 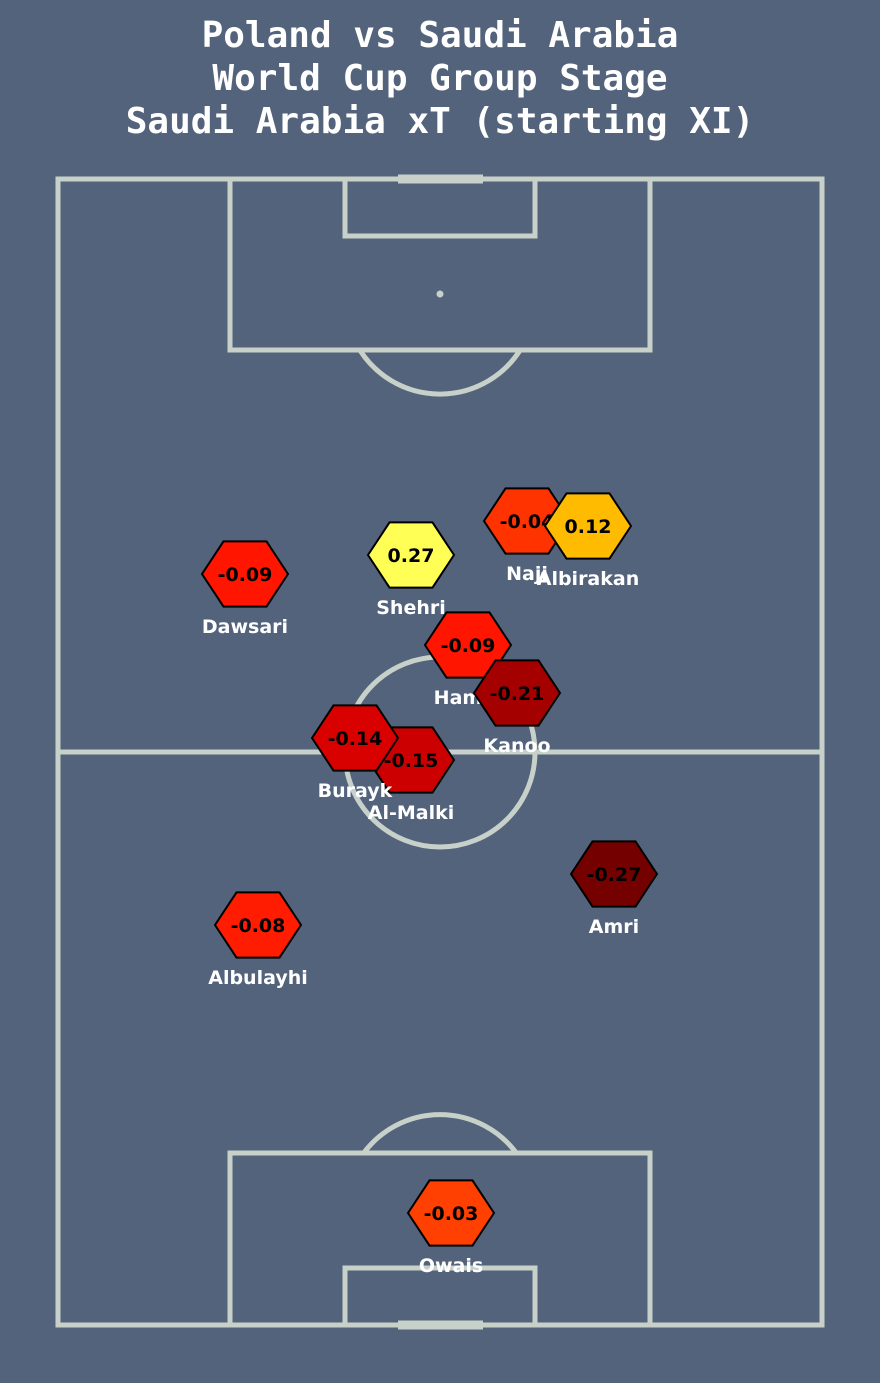 I want to click on player-name-label: Owais, so click(x=451, y=1266).